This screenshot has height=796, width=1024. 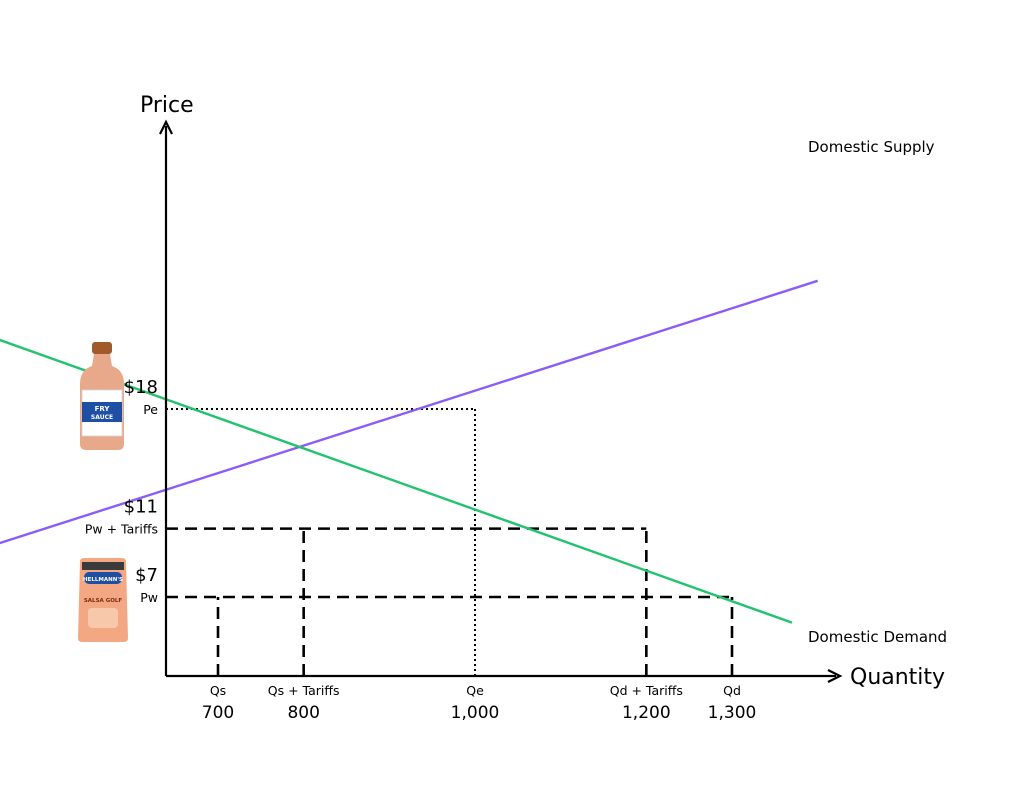 I want to click on quantity-name-label-qd_tariff: Qd + Tariffs, so click(x=646, y=690).